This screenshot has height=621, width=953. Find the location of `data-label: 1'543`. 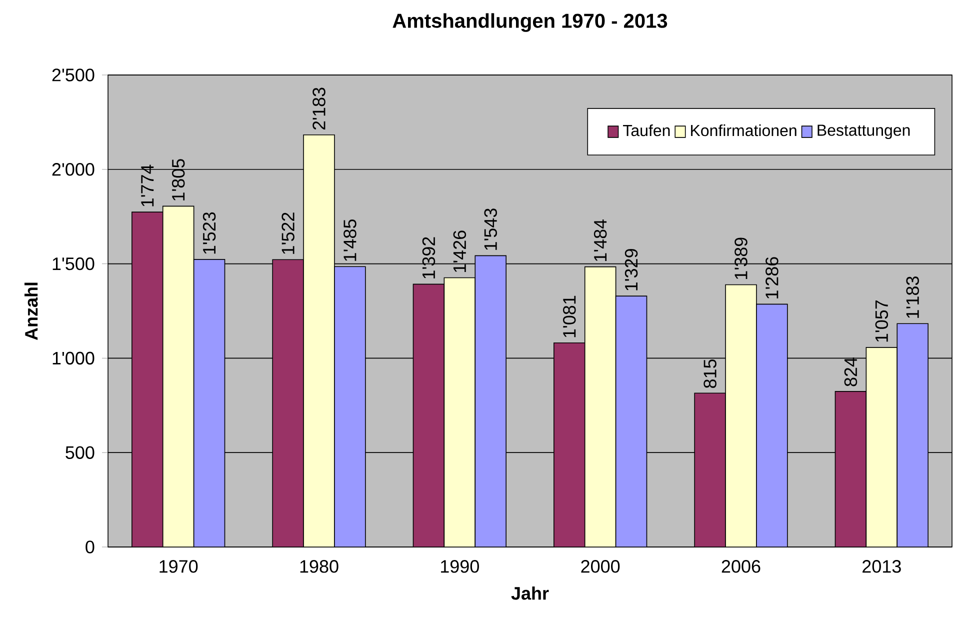

data-label: 1'543 is located at coordinates (490, 229).